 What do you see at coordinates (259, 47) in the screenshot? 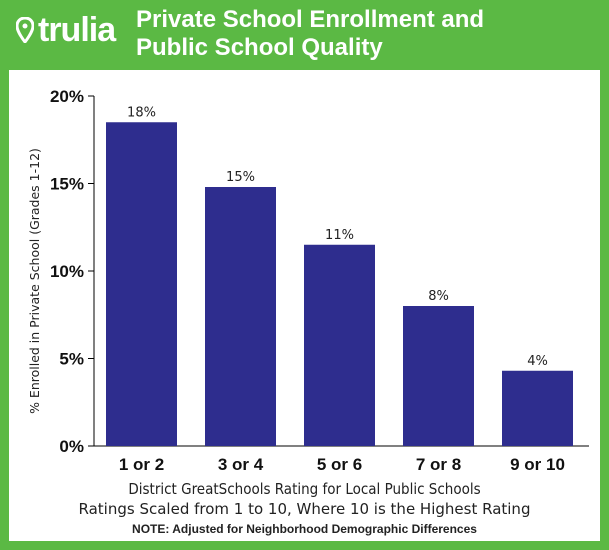
I see `title-line-2: Public School Quality` at bounding box center [259, 47].